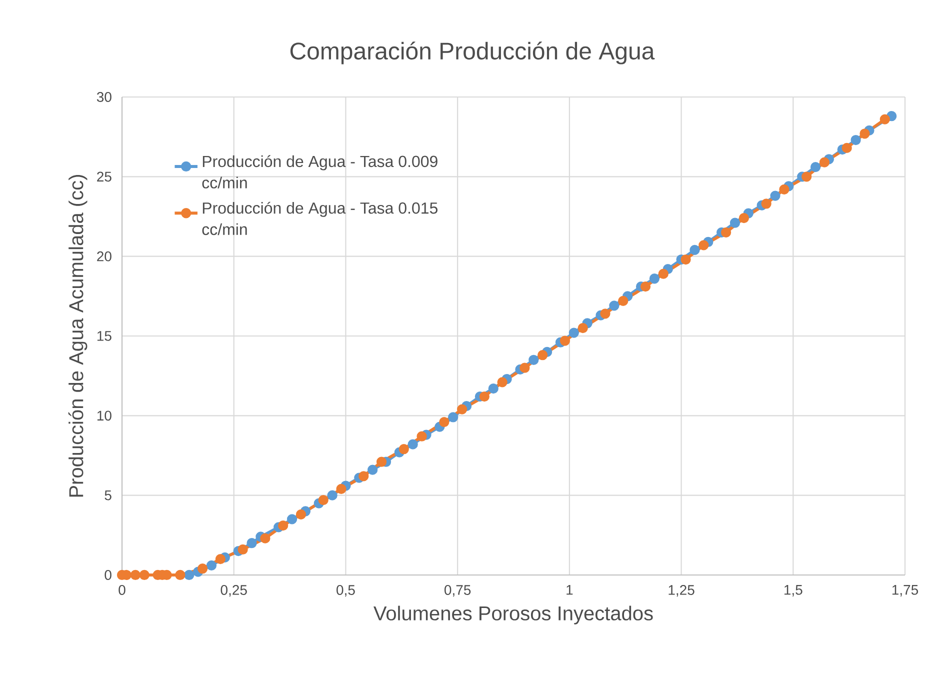 This screenshot has width=945, height=681. I want to click on y-axis-title: Producción de Agua Acumulada (cc), so click(78, 335).